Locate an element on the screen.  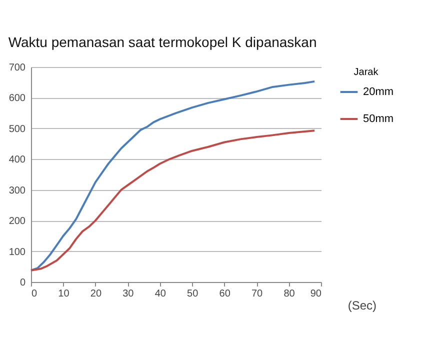
y-tick-label: 700 is located at coordinates (17, 68).